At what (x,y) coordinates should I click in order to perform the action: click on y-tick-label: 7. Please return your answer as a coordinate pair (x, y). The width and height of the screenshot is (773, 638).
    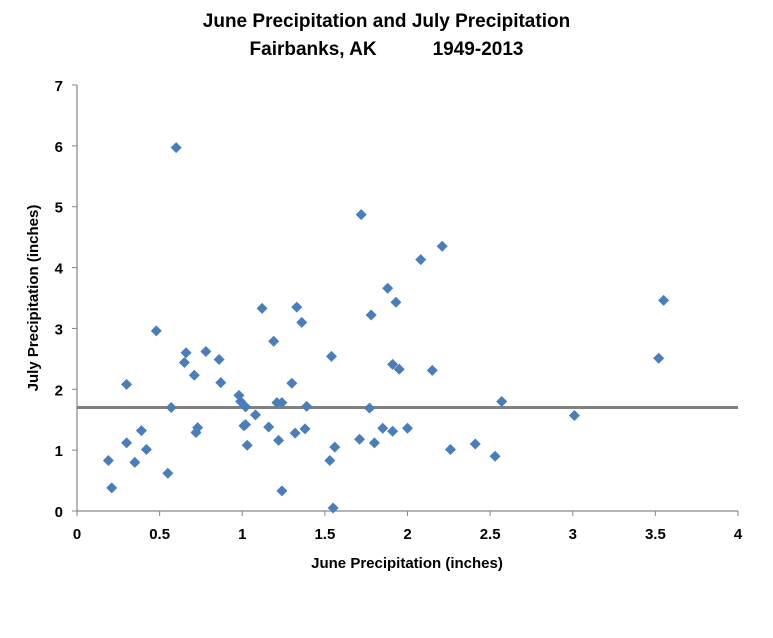
    Looking at the image, I should click on (59, 86).